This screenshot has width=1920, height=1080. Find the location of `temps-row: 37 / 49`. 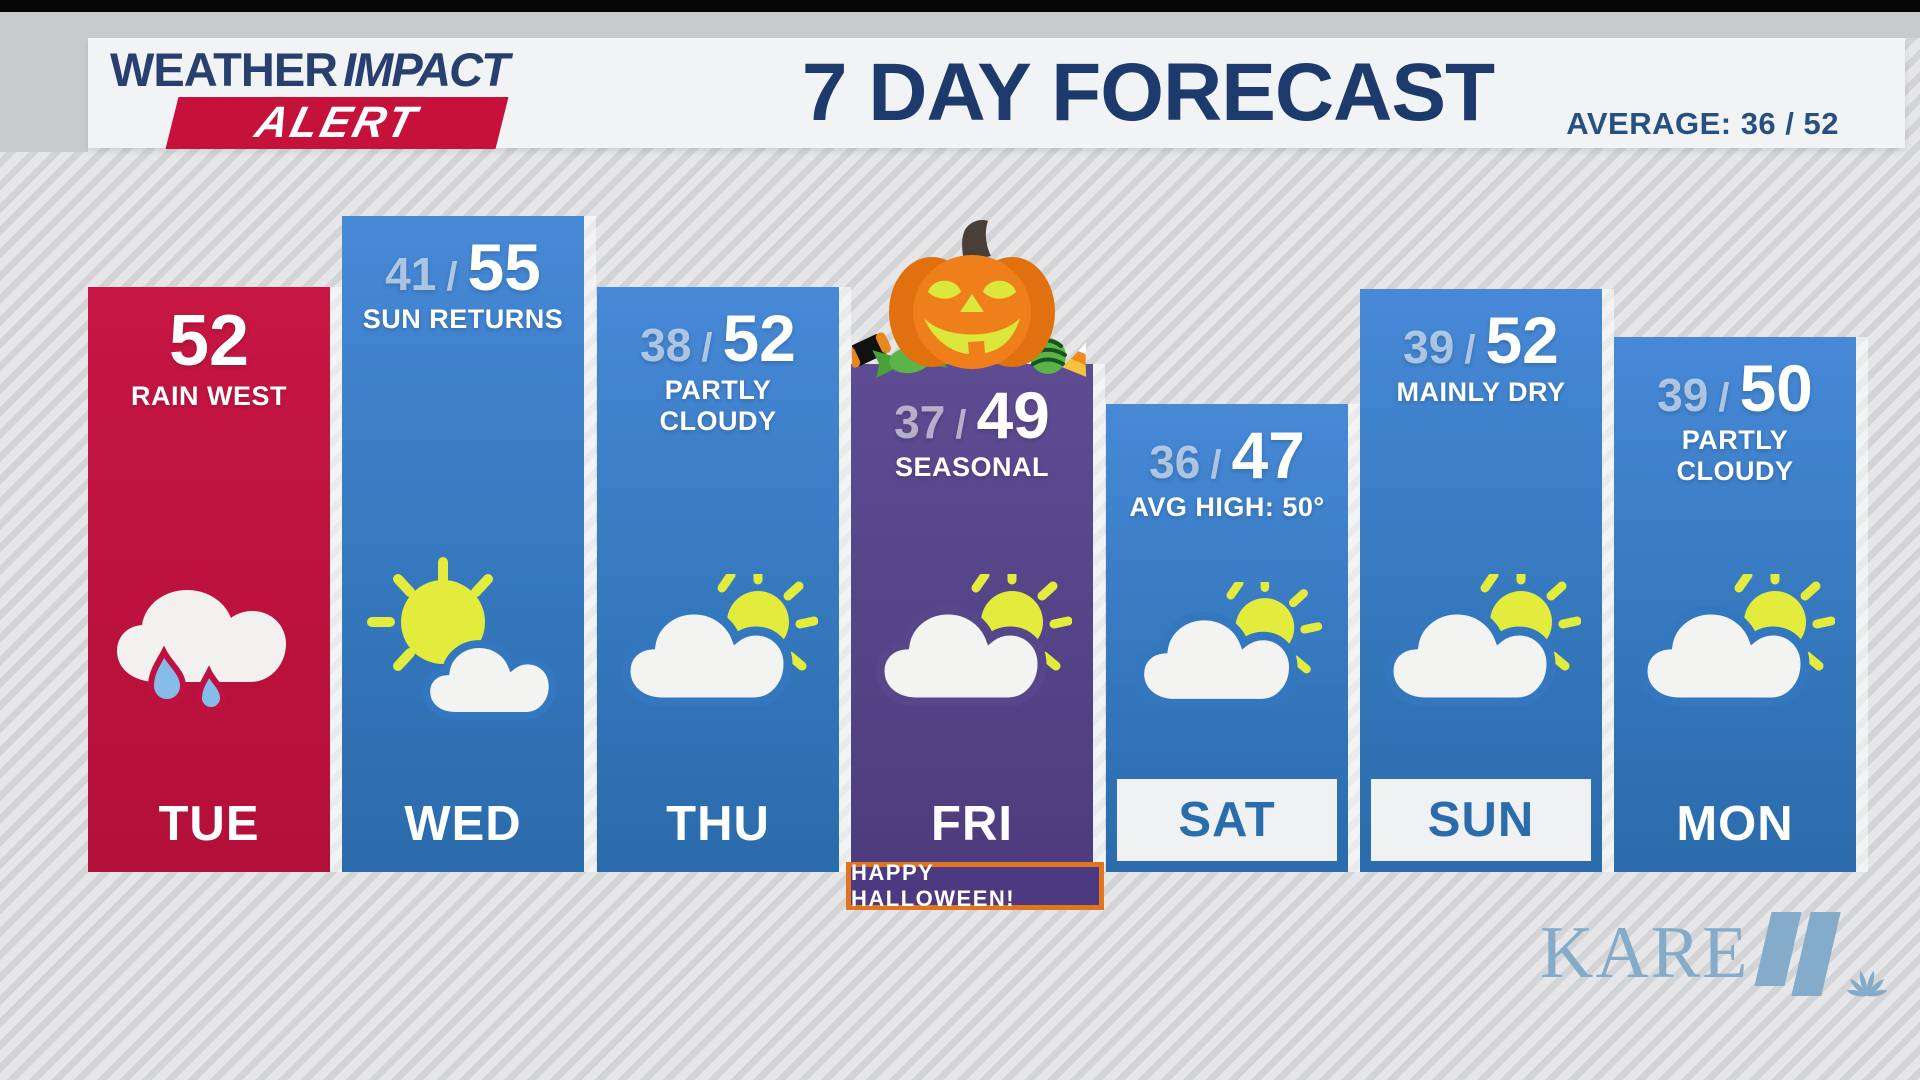

temps-row: 37 / 49 is located at coordinates (972, 406).